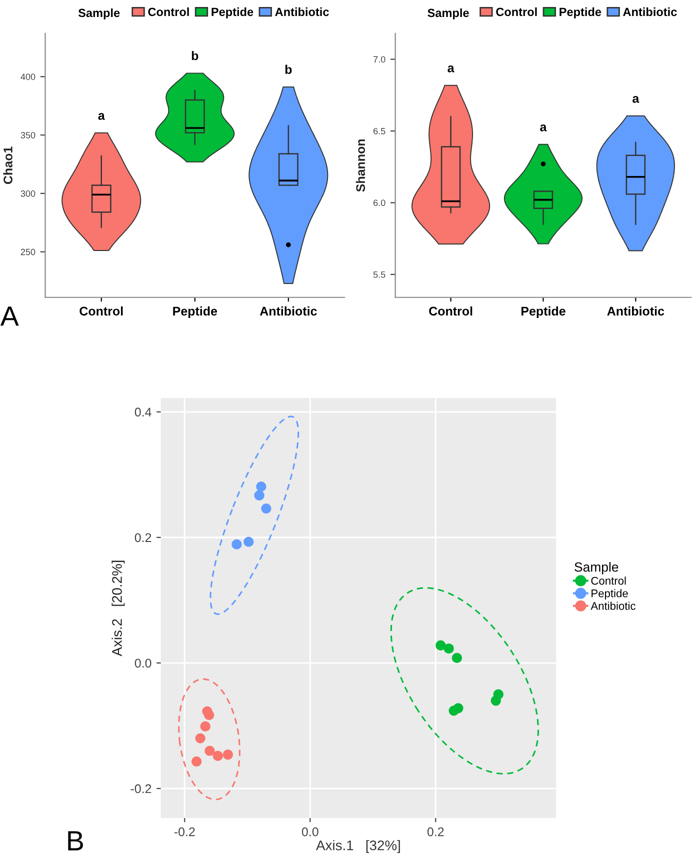 This screenshot has width=696, height=857. Describe the element at coordinates (361, 165) in the screenshot. I see `y-axis-title: Shannon` at that location.